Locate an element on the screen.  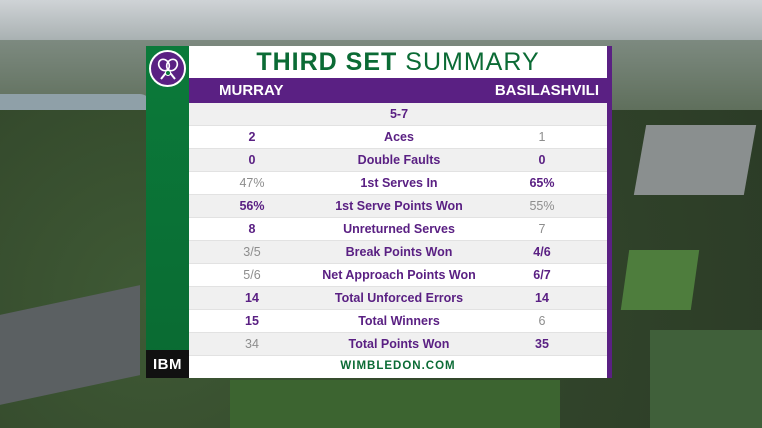
stat-row: 5/6 Net Approach Points Won 6/7 is located at coordinates (398, 275).